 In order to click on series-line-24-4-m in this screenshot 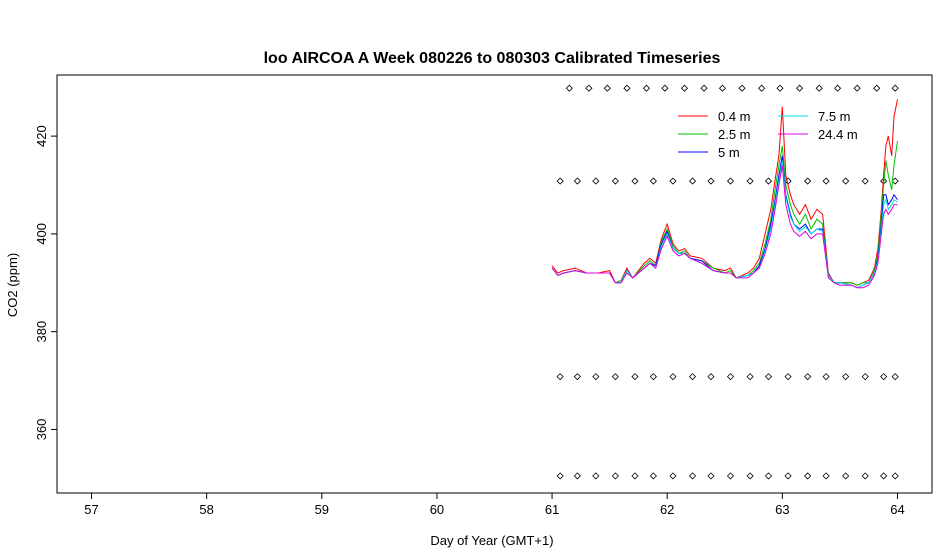, I will do `click(724, 227)`.